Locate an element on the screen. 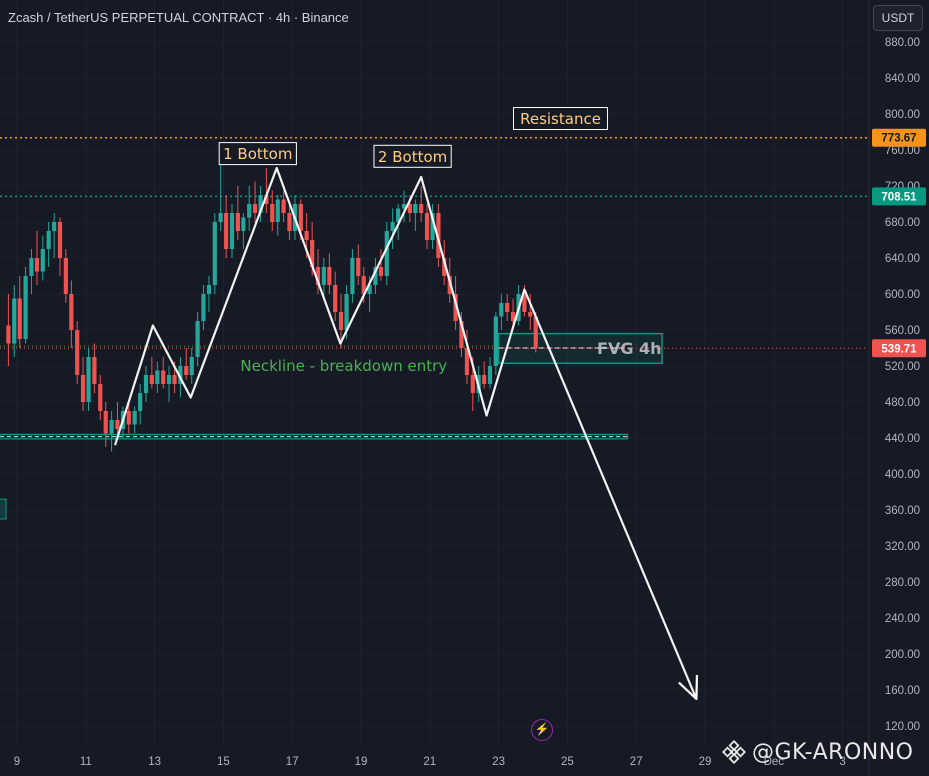 This screenshot has width=929, height=776. pattern-arrowhead is located at coordinates (688, 687).